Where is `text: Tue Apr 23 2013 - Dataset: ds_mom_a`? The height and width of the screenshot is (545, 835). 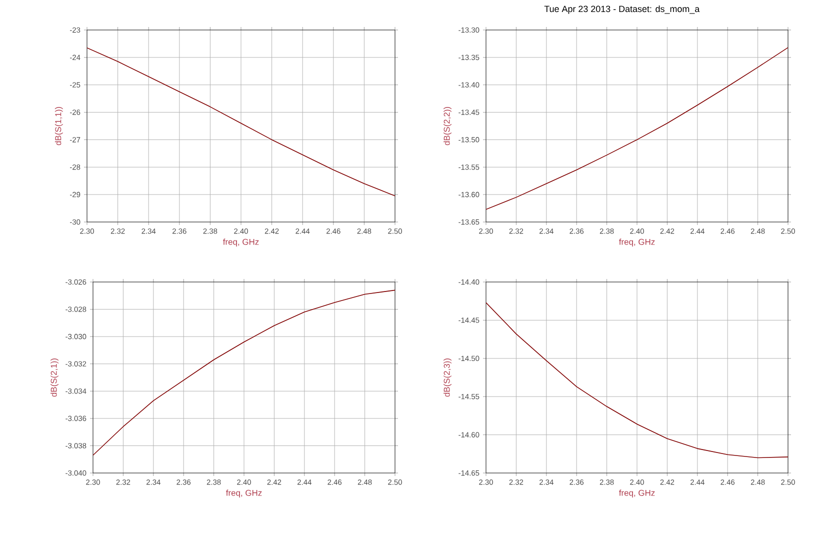 text: Tue Apr 23 2013 - Dataset: ds_mom_a is located at coordinates (622, 10).